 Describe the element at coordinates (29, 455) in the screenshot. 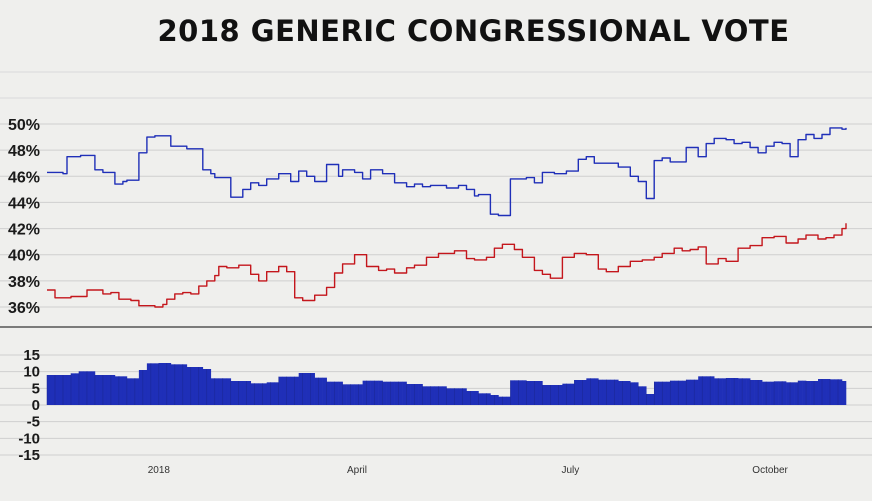

I see `y-tick-label-lead: -15` at that location.